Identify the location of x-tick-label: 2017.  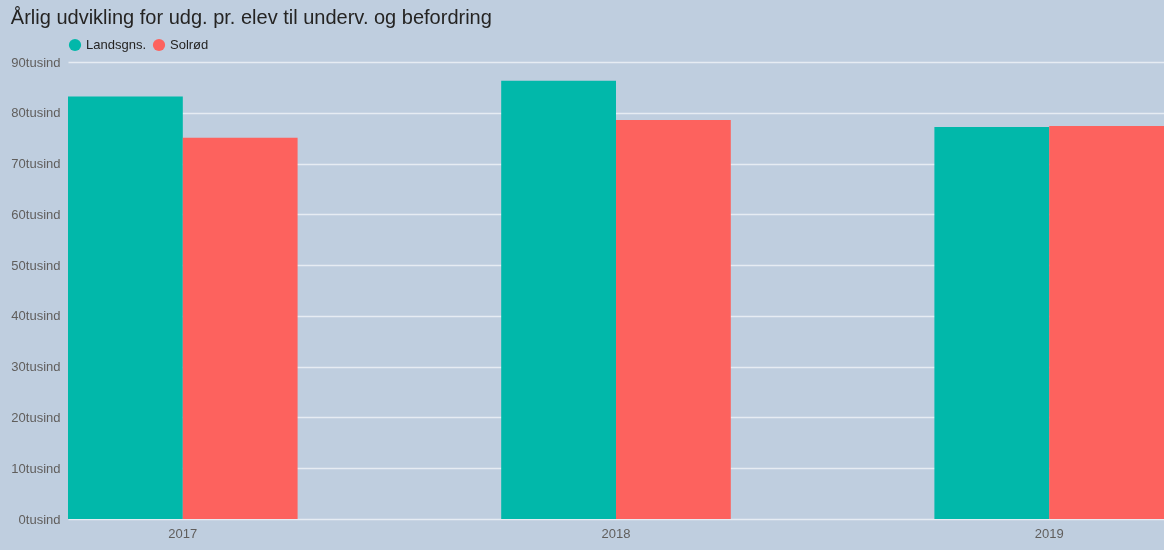
(183, 533).